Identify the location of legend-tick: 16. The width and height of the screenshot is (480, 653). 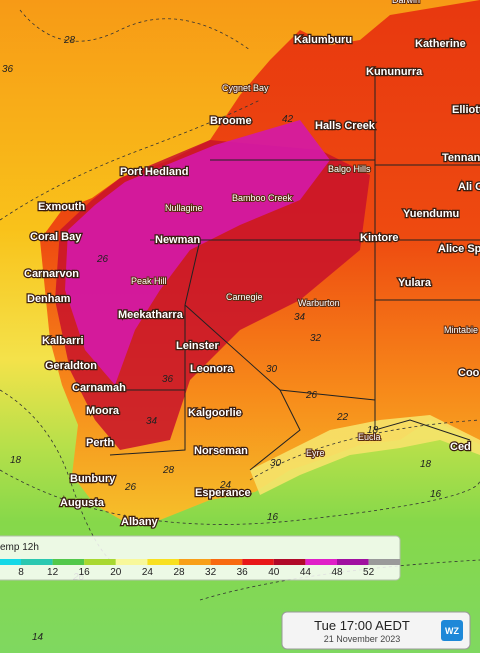
(85, 572).